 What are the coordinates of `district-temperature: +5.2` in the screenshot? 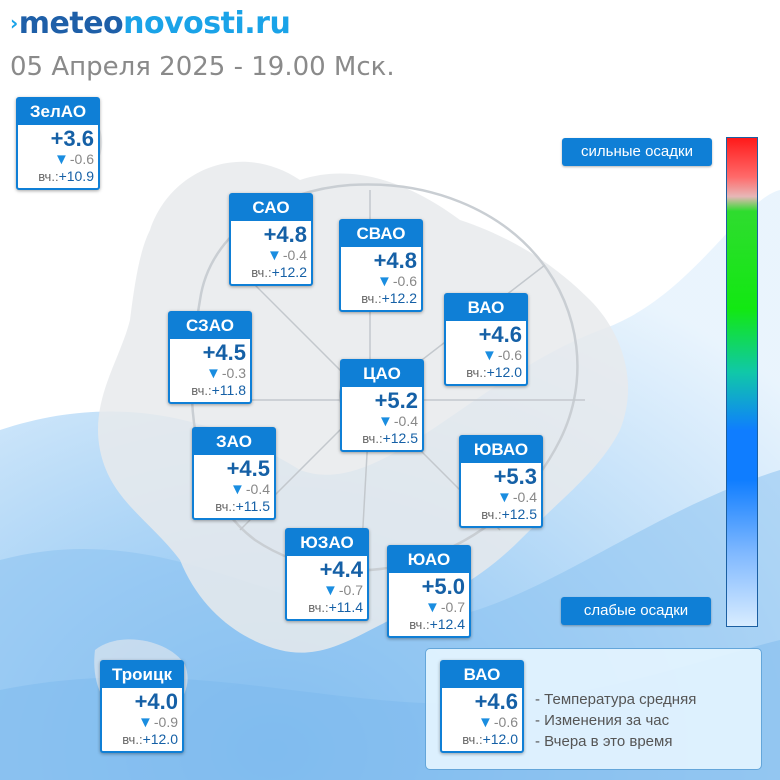 It's located at (396, 400).